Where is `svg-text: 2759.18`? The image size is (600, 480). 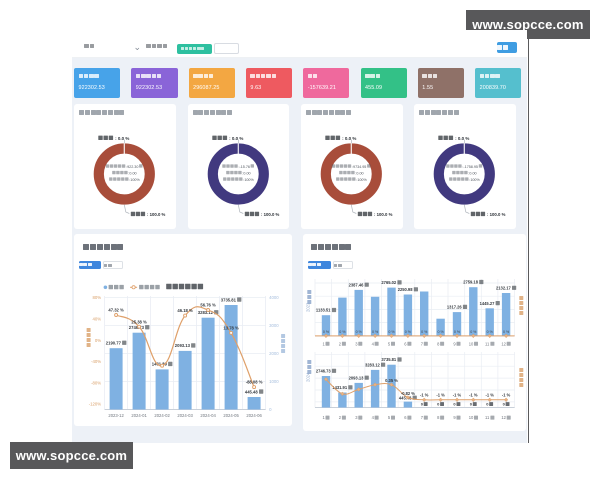
svg-text: 2759.18 is located at coordinates (471, 282).